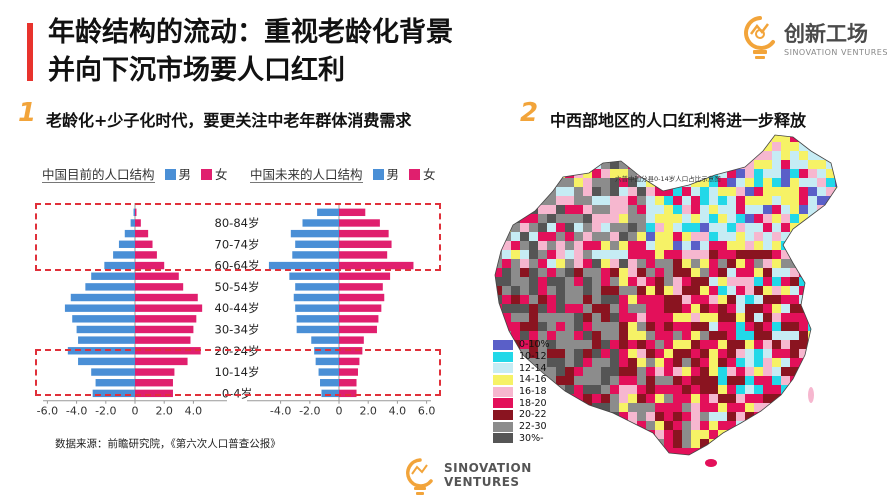 The width and height of the screenshot is (893, 501). Describe the element at coordinates (521, 380) in the screenshot. I see `legend-item: 14-16` at that location.